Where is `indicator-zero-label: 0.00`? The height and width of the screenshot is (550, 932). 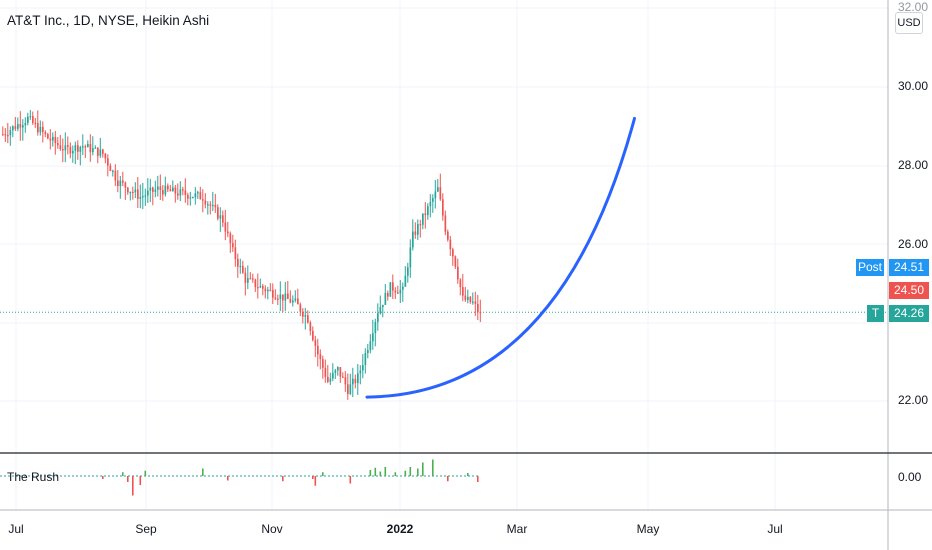
indicator-zero-label: 0.00 is located at coordinates (910, 477).